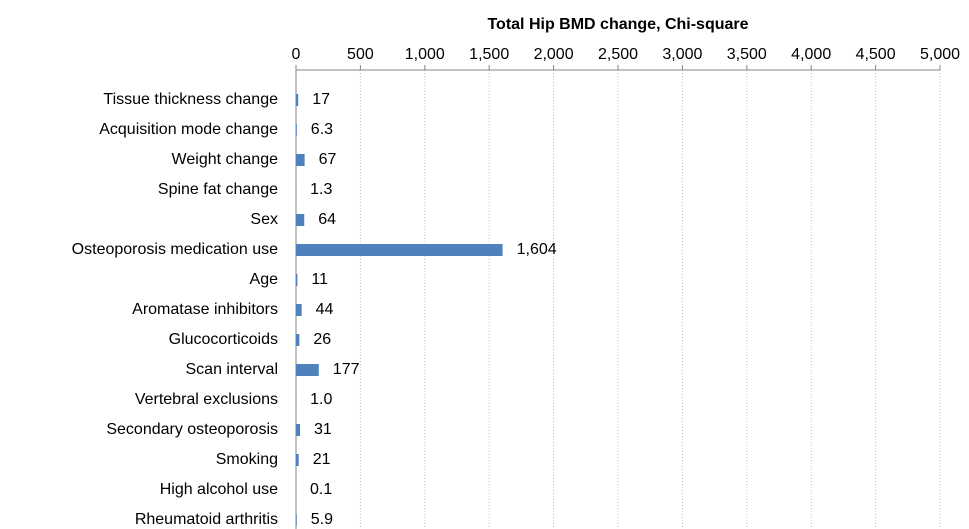 The image size is (969, 529). Describe the element at coordinates (321, 399) in the screenshot. I see `data-label: 1.0` at that location.